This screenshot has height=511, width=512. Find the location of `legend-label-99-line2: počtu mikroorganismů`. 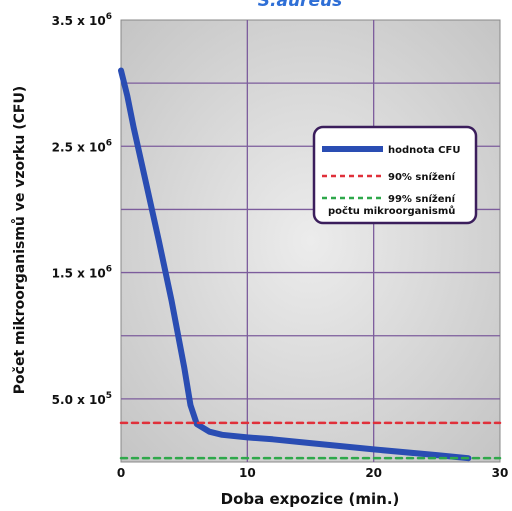

legend-label-99-line2: počtu mikroorganismů is located at coordinates (391, 210).